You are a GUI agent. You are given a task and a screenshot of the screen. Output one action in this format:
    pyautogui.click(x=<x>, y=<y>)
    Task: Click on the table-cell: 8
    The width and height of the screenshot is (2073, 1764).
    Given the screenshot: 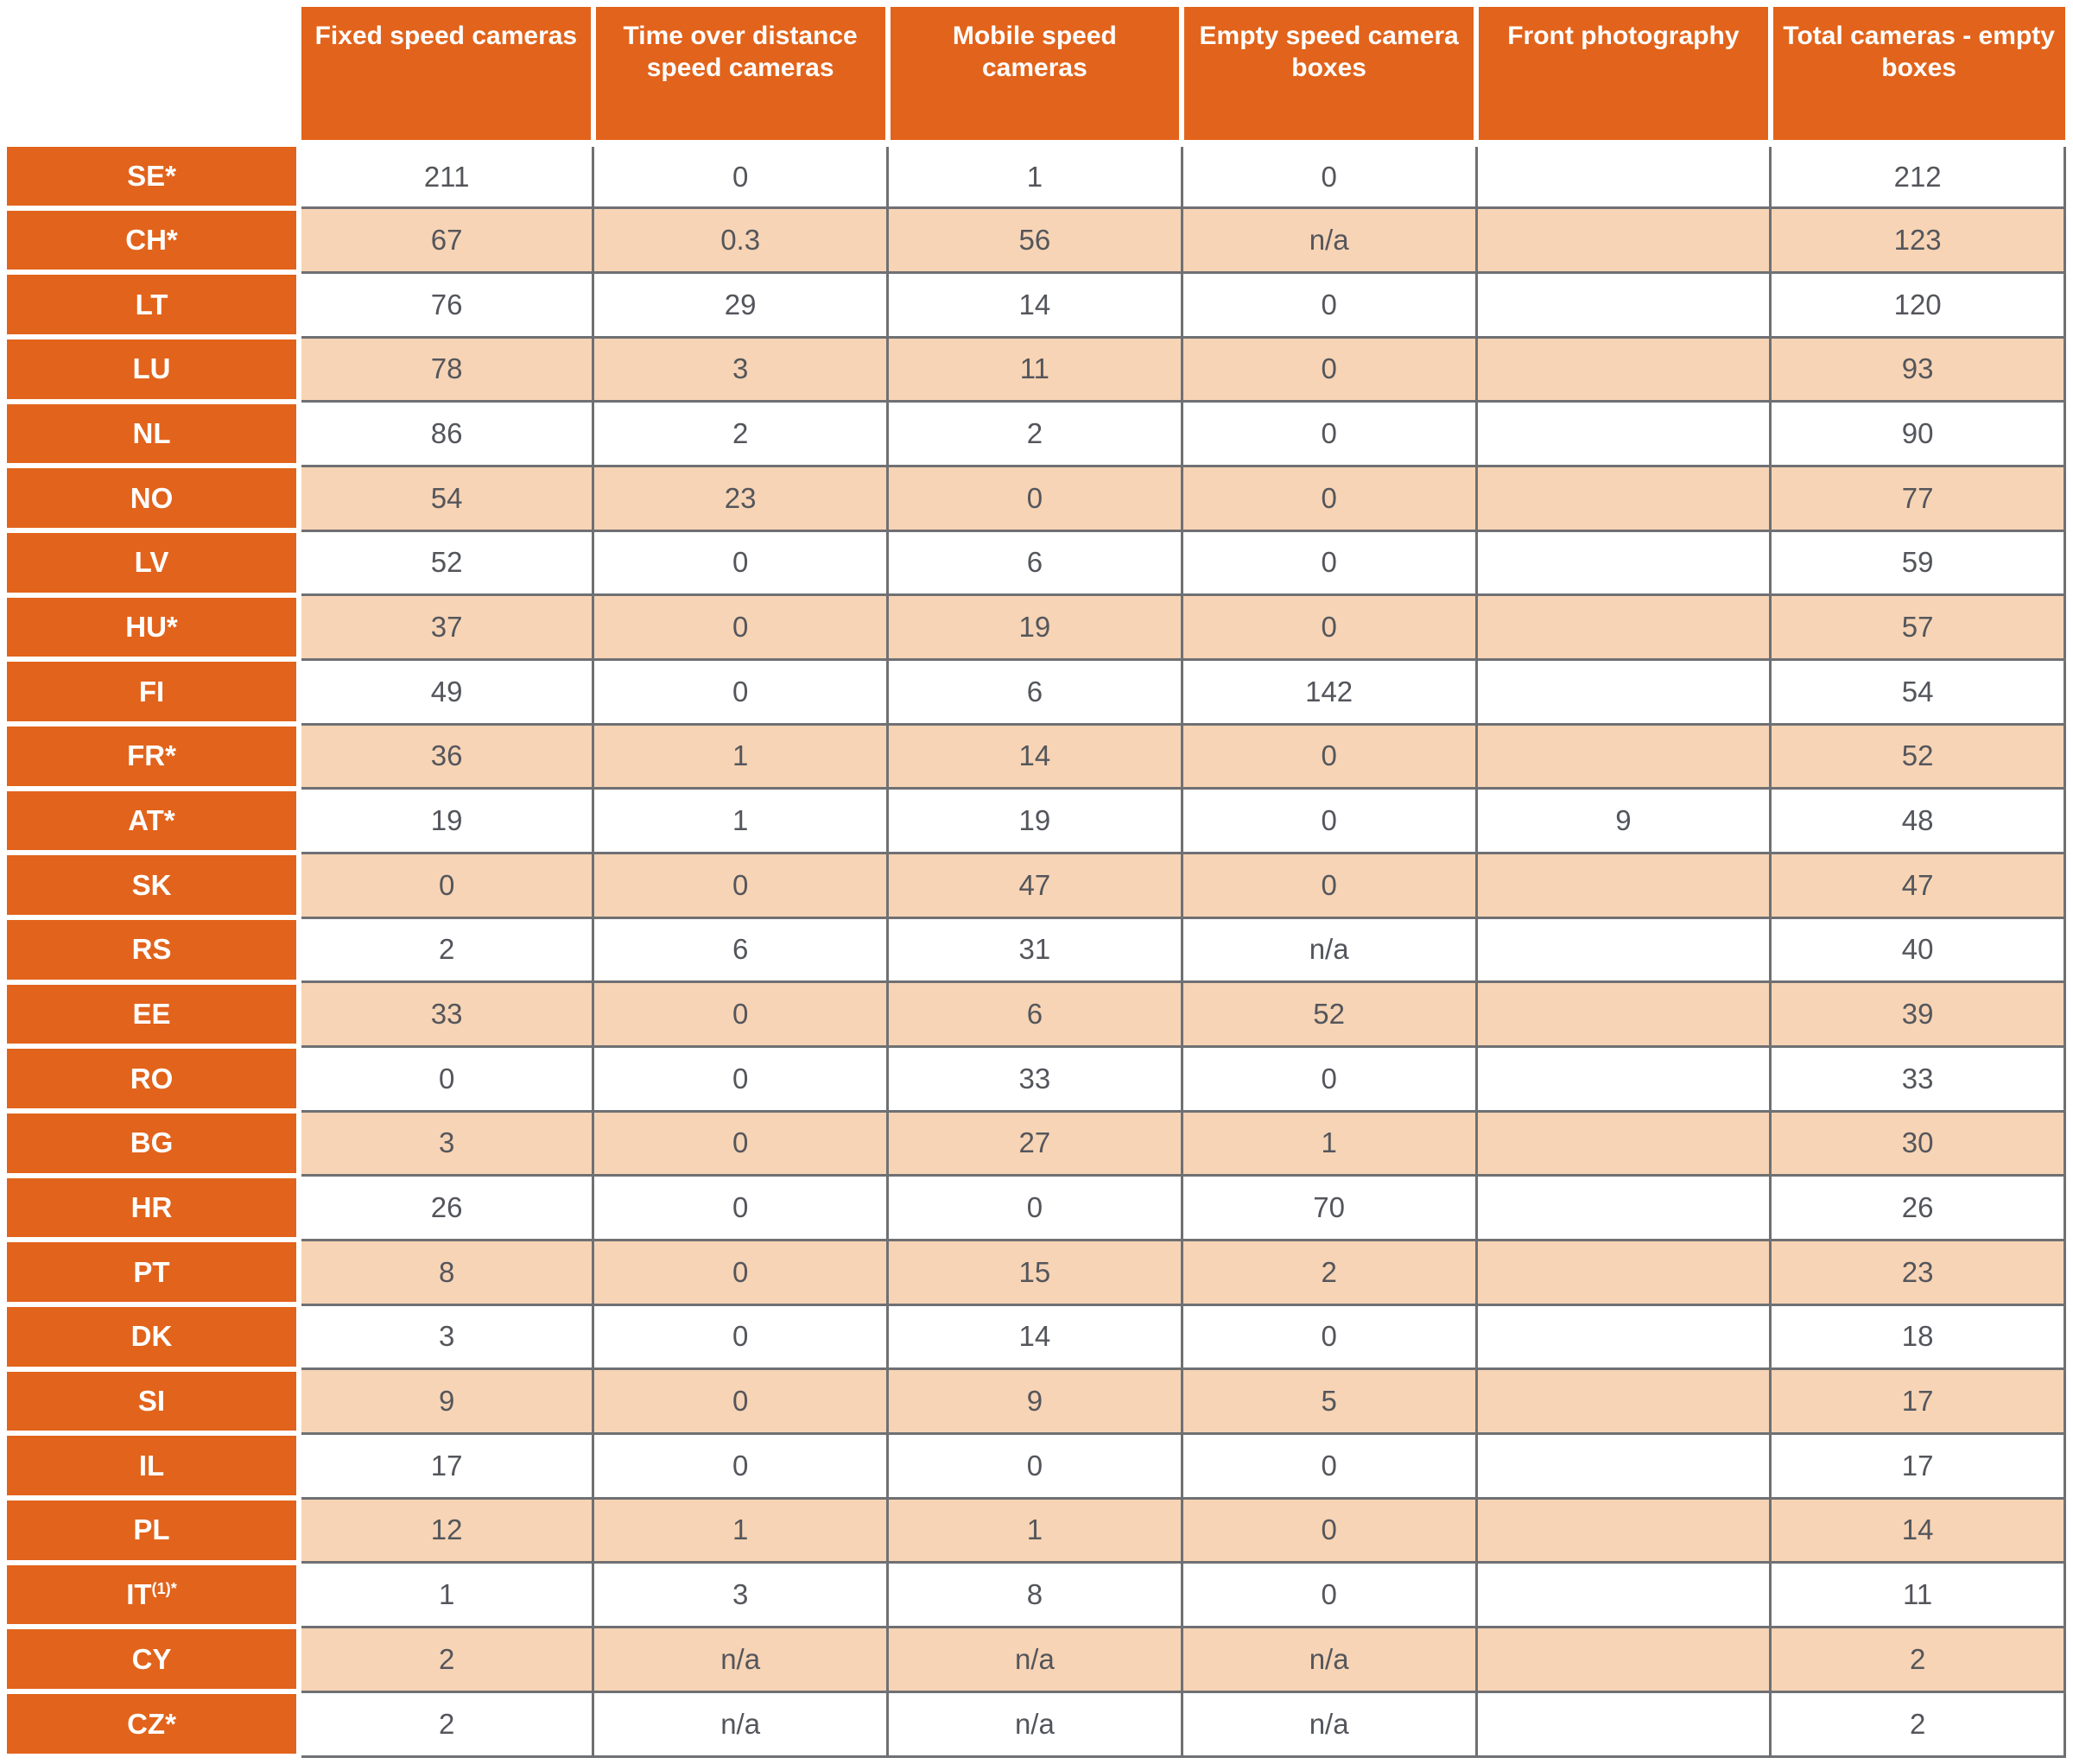 What is the action you would take?
    pyautogui.click(x=1034, y=1595)
    